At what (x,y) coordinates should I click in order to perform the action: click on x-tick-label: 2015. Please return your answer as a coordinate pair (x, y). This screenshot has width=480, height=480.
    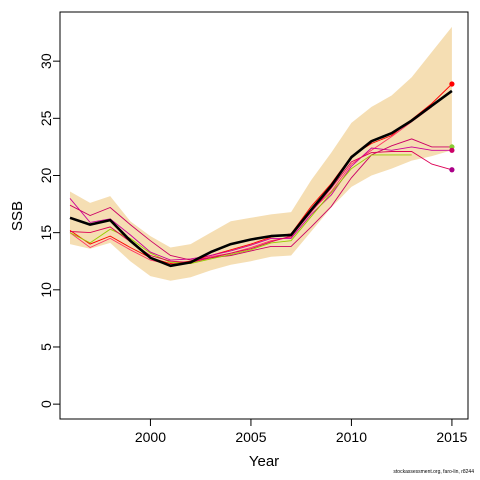
    Looking at the image, I should click on (451, 437).